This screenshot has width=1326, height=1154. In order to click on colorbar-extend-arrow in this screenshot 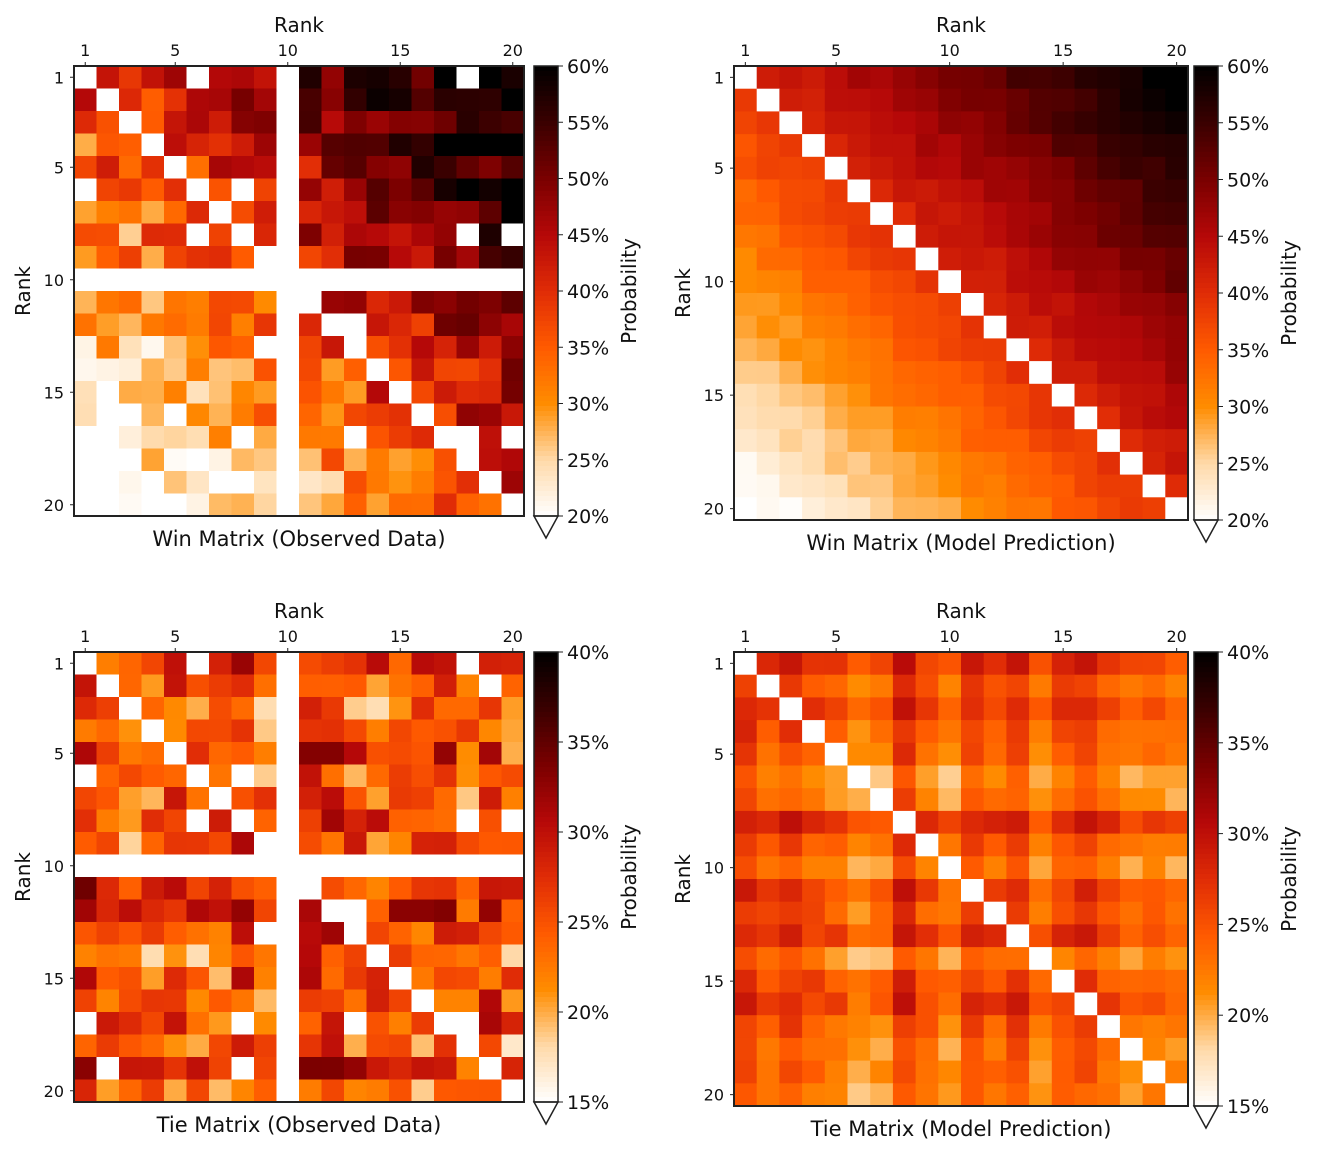, I will do `click(546, 1113)`.